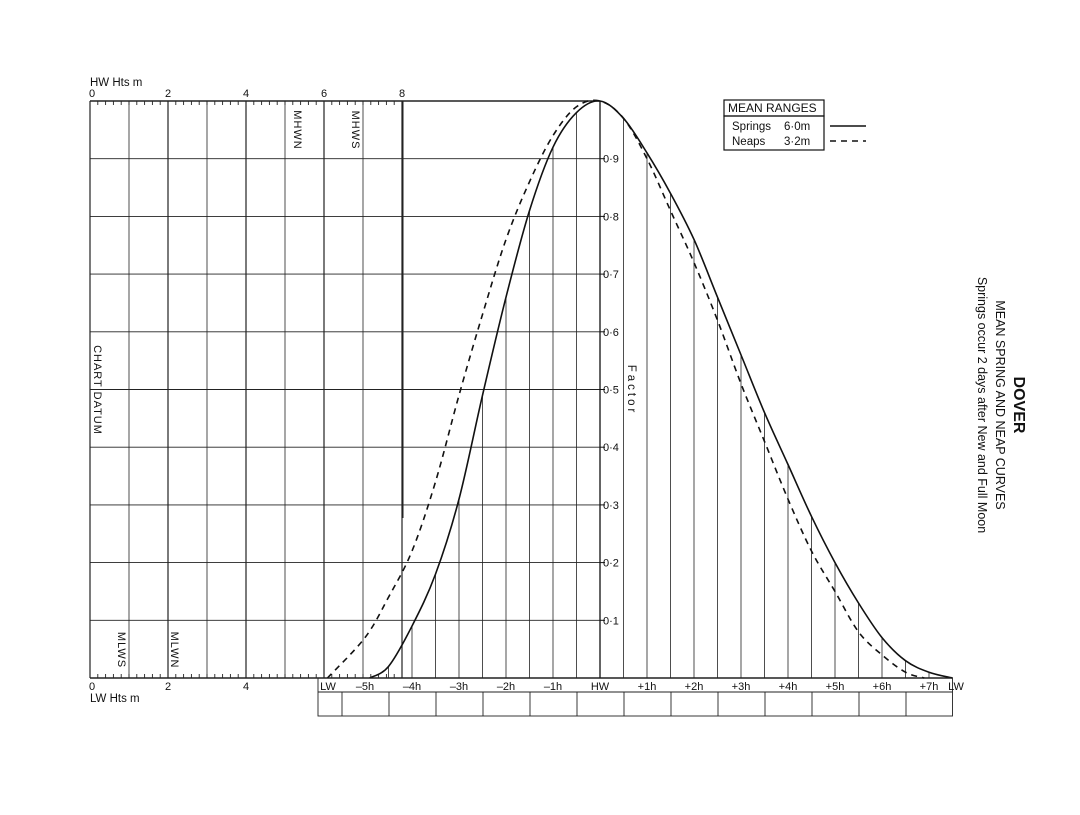 This screenshot has height=815, width=1080. I want to click on top-height-tick-label: 0, so click(92, 94).